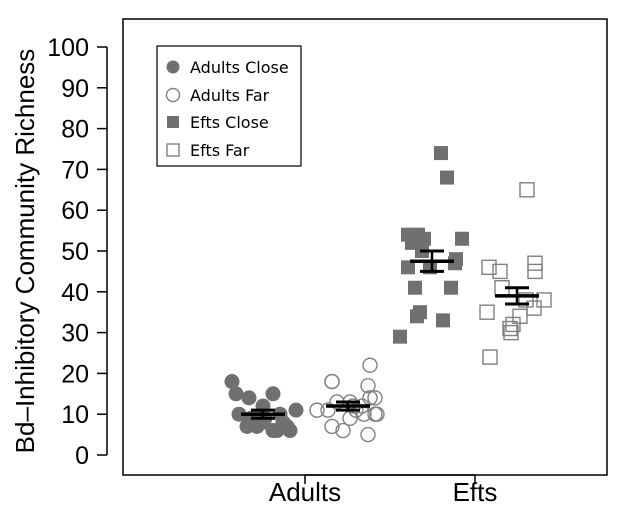  I want to click on y-tick-label: 100, so click(68, 48).